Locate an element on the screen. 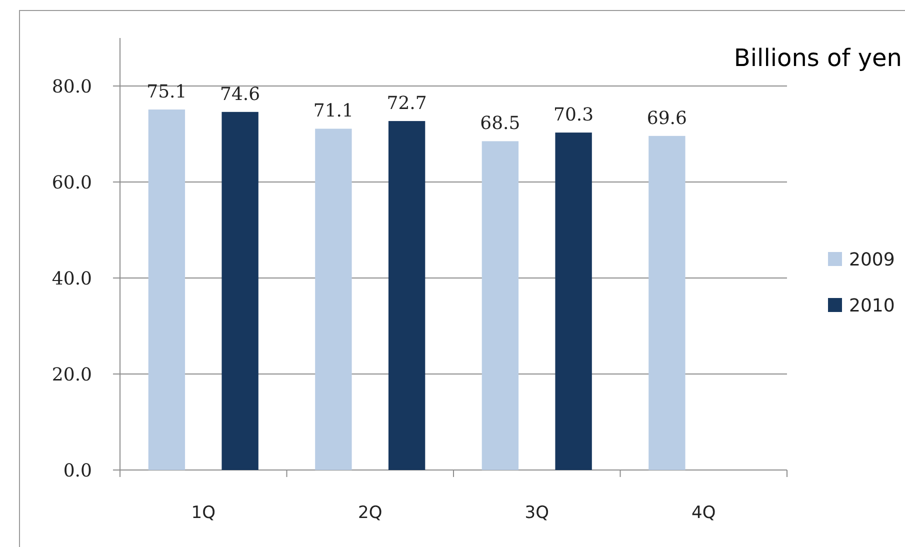 This screenshot has height=547, width=905. data-label: 68.5 is located at coordinates (500, 123).